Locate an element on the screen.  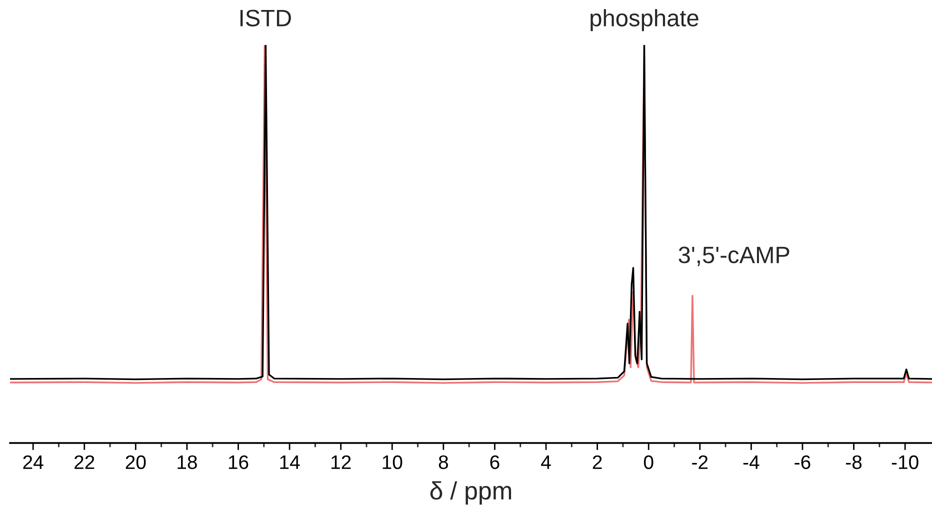
x-tick-label: 24 is located at coordinates (33, 462).